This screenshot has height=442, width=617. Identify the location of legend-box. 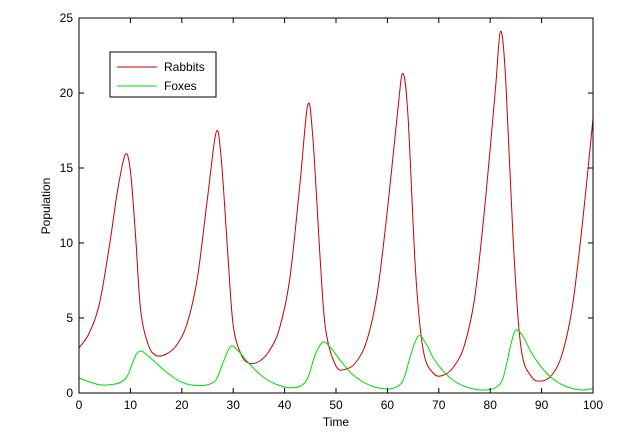
(163, 74).